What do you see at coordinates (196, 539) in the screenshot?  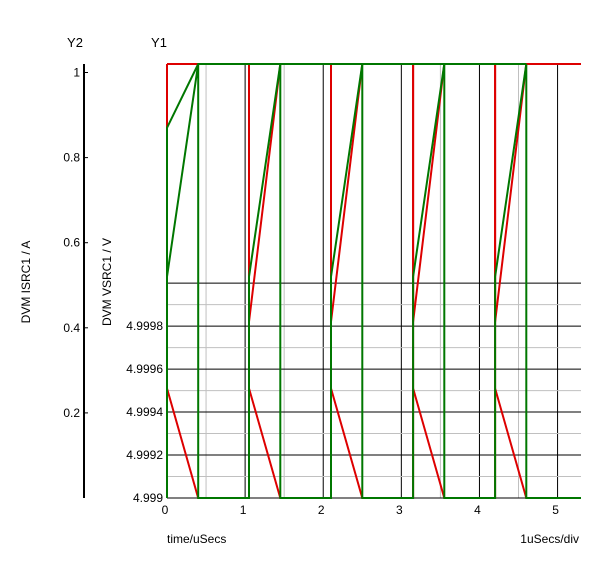 I see `x-axis-label: time/uSecs` at bounding box center [196, 539].